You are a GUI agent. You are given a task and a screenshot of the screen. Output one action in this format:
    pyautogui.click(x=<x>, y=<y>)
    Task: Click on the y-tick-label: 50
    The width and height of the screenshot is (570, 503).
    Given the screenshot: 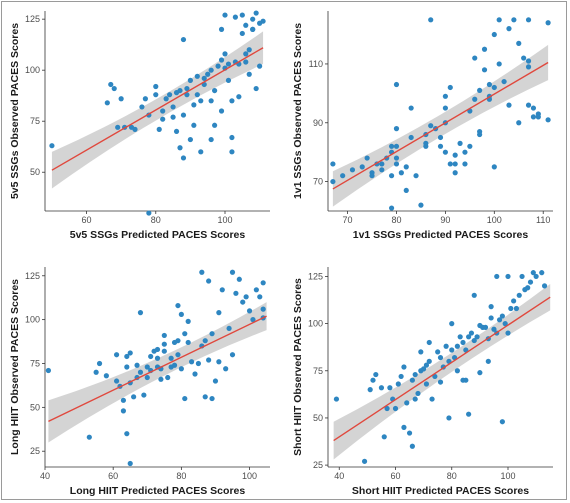 What is the action you would take?
    pyautogui.click(x=35, y=172)
    